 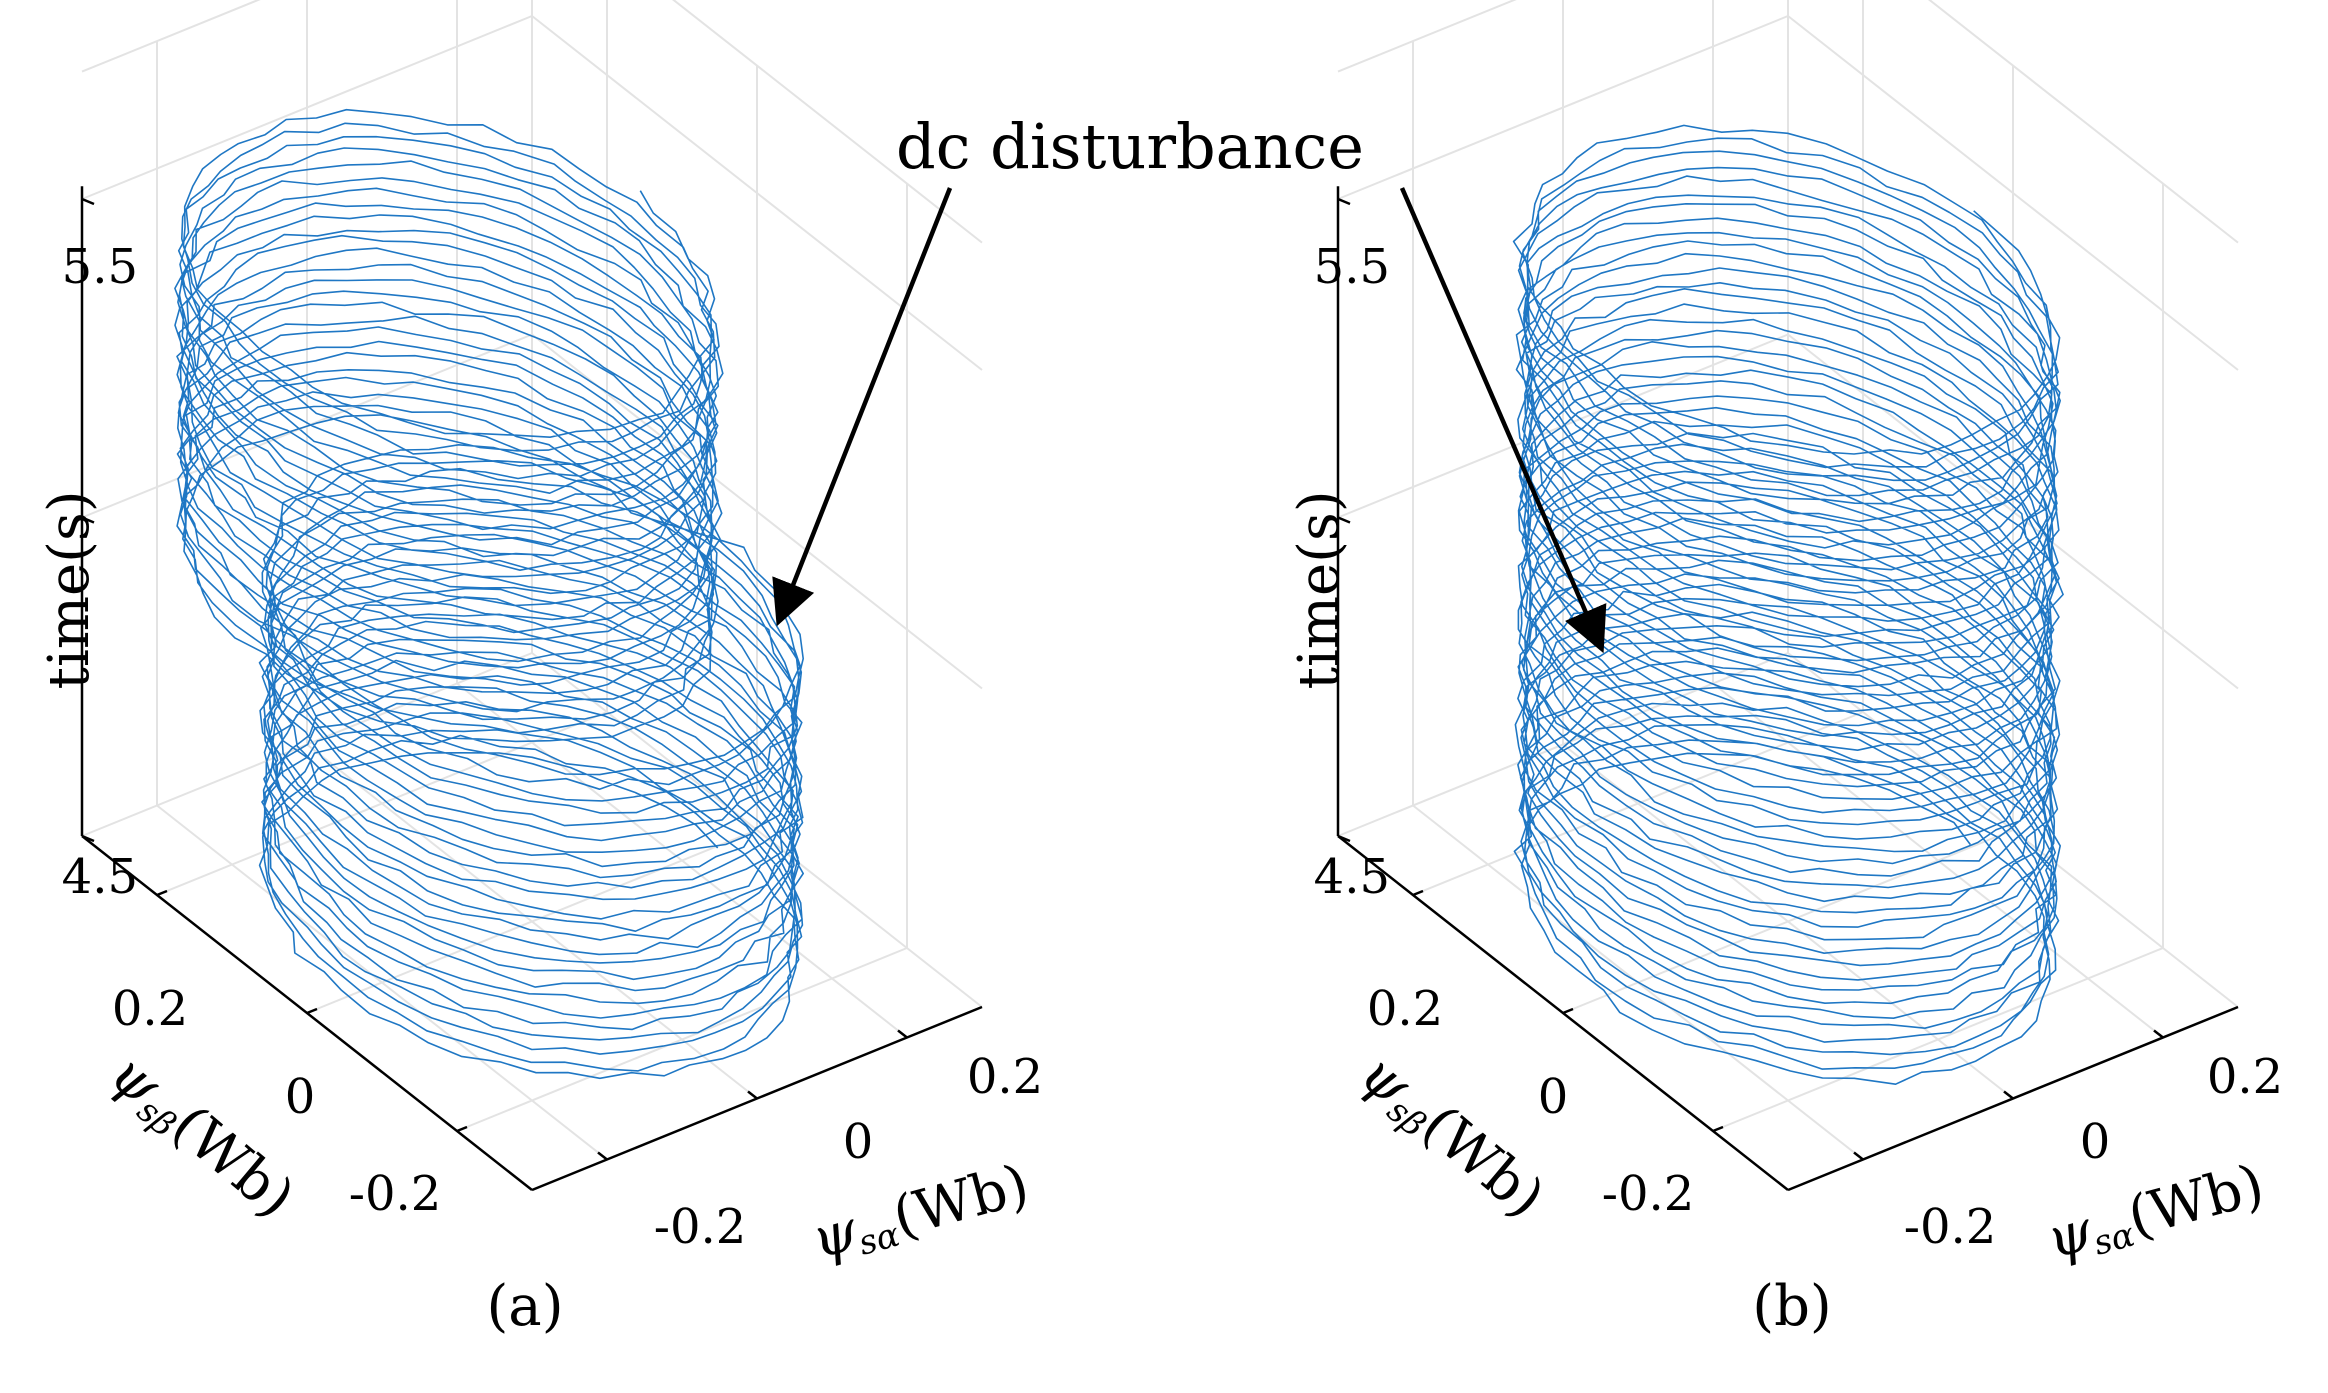 What do you see at coordinates (858, 1142) in the screenshot?
I see `x-tick-zero-a: 0` at bounding box center [858, 1142].